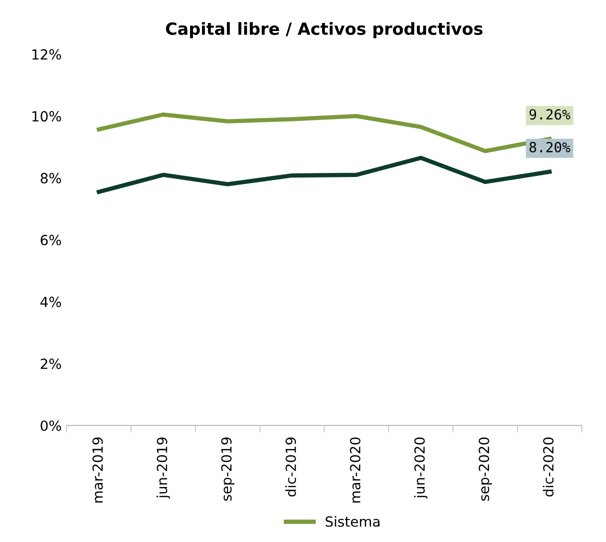 The height and width of the screenshot is (542, 606). I want to click on y-tick-label: 12%, so click(47, 54).